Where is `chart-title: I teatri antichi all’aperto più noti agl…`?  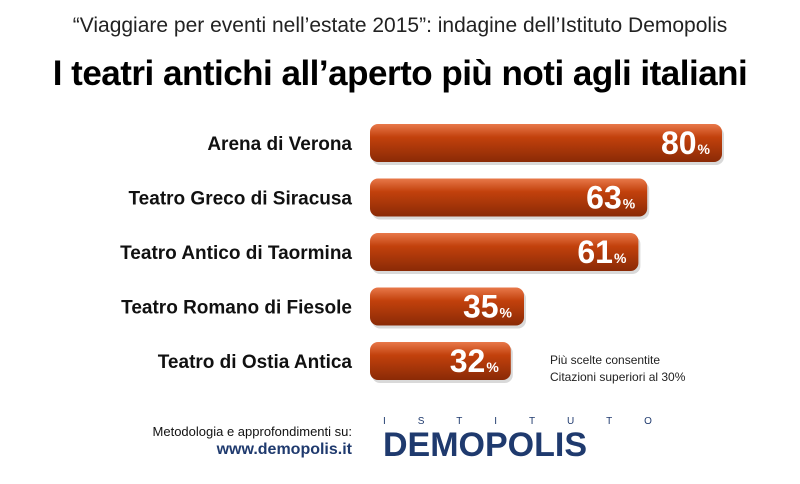 chart-title: I teatri antichi all’aperto più noti agl… is located at coordinates (400, 73).